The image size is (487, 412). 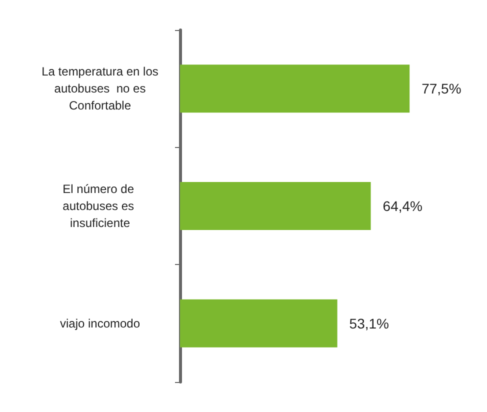 I want to click on data-label: 64,4%, so click(x=402, y=206).